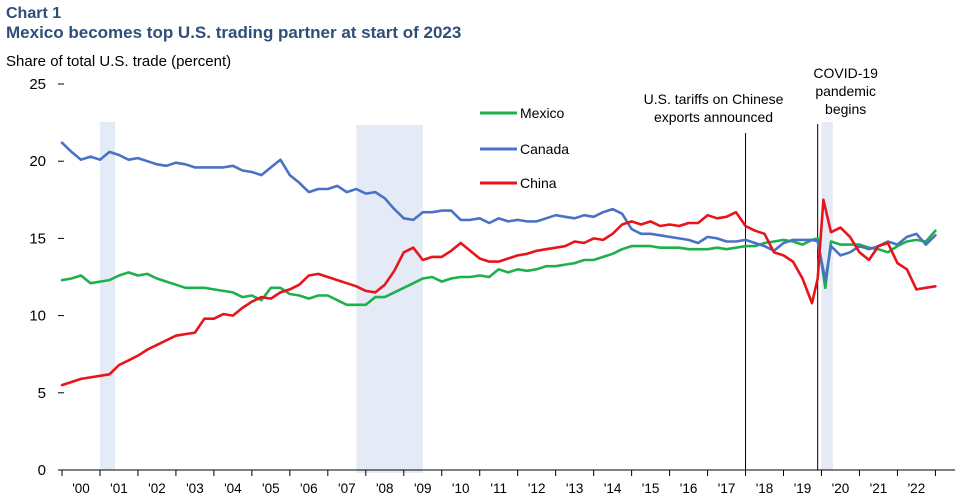 The image size is (975, 500). Describe the element at coordinates (575, 488) in the screenshot. I see `x-tick-label-2013: '13` at that location.